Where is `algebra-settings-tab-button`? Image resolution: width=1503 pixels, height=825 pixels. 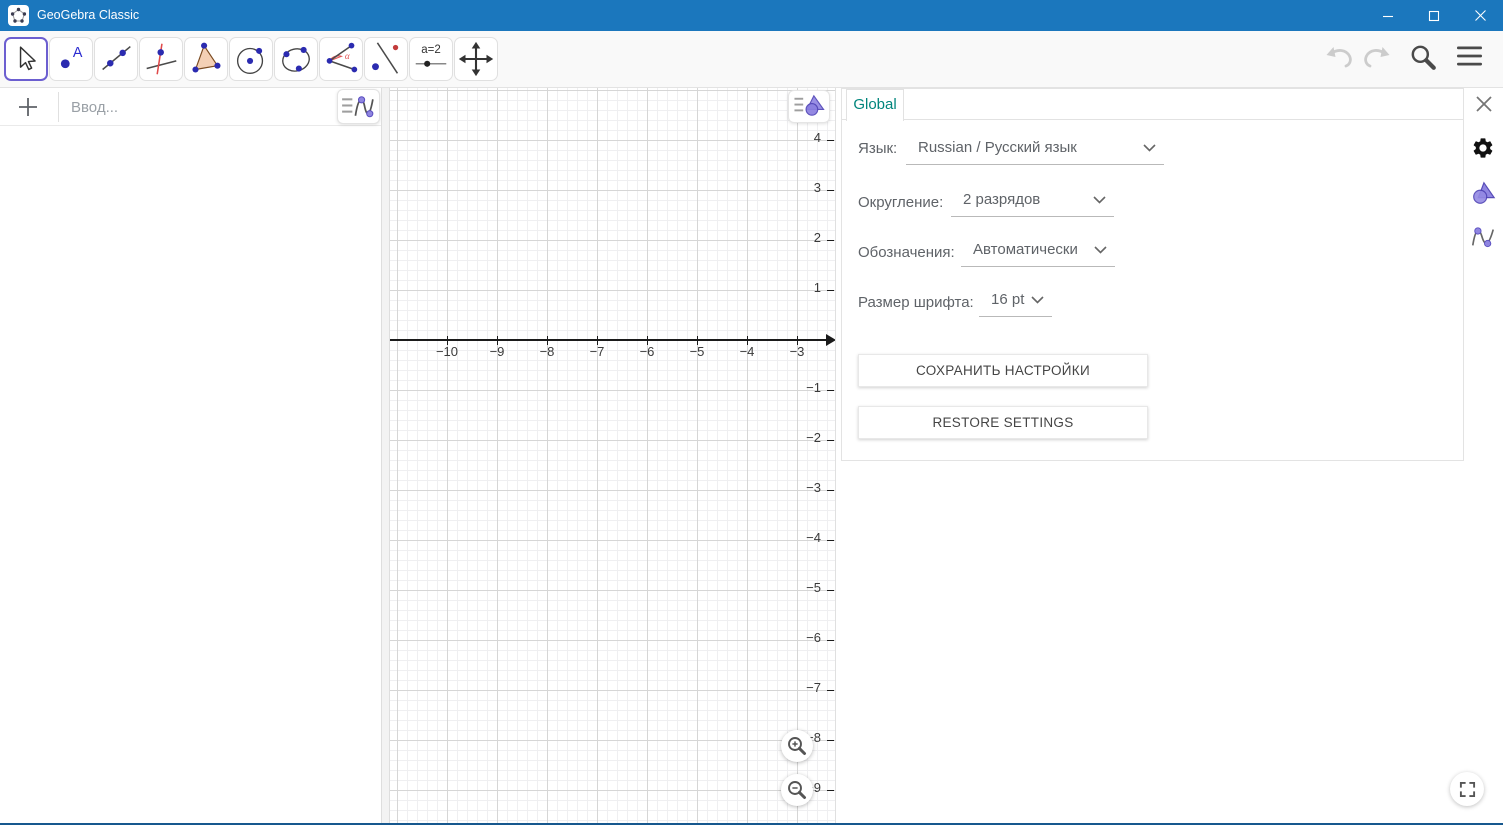 algebra-settings-tab-button is located at coordinates (1483, 237).